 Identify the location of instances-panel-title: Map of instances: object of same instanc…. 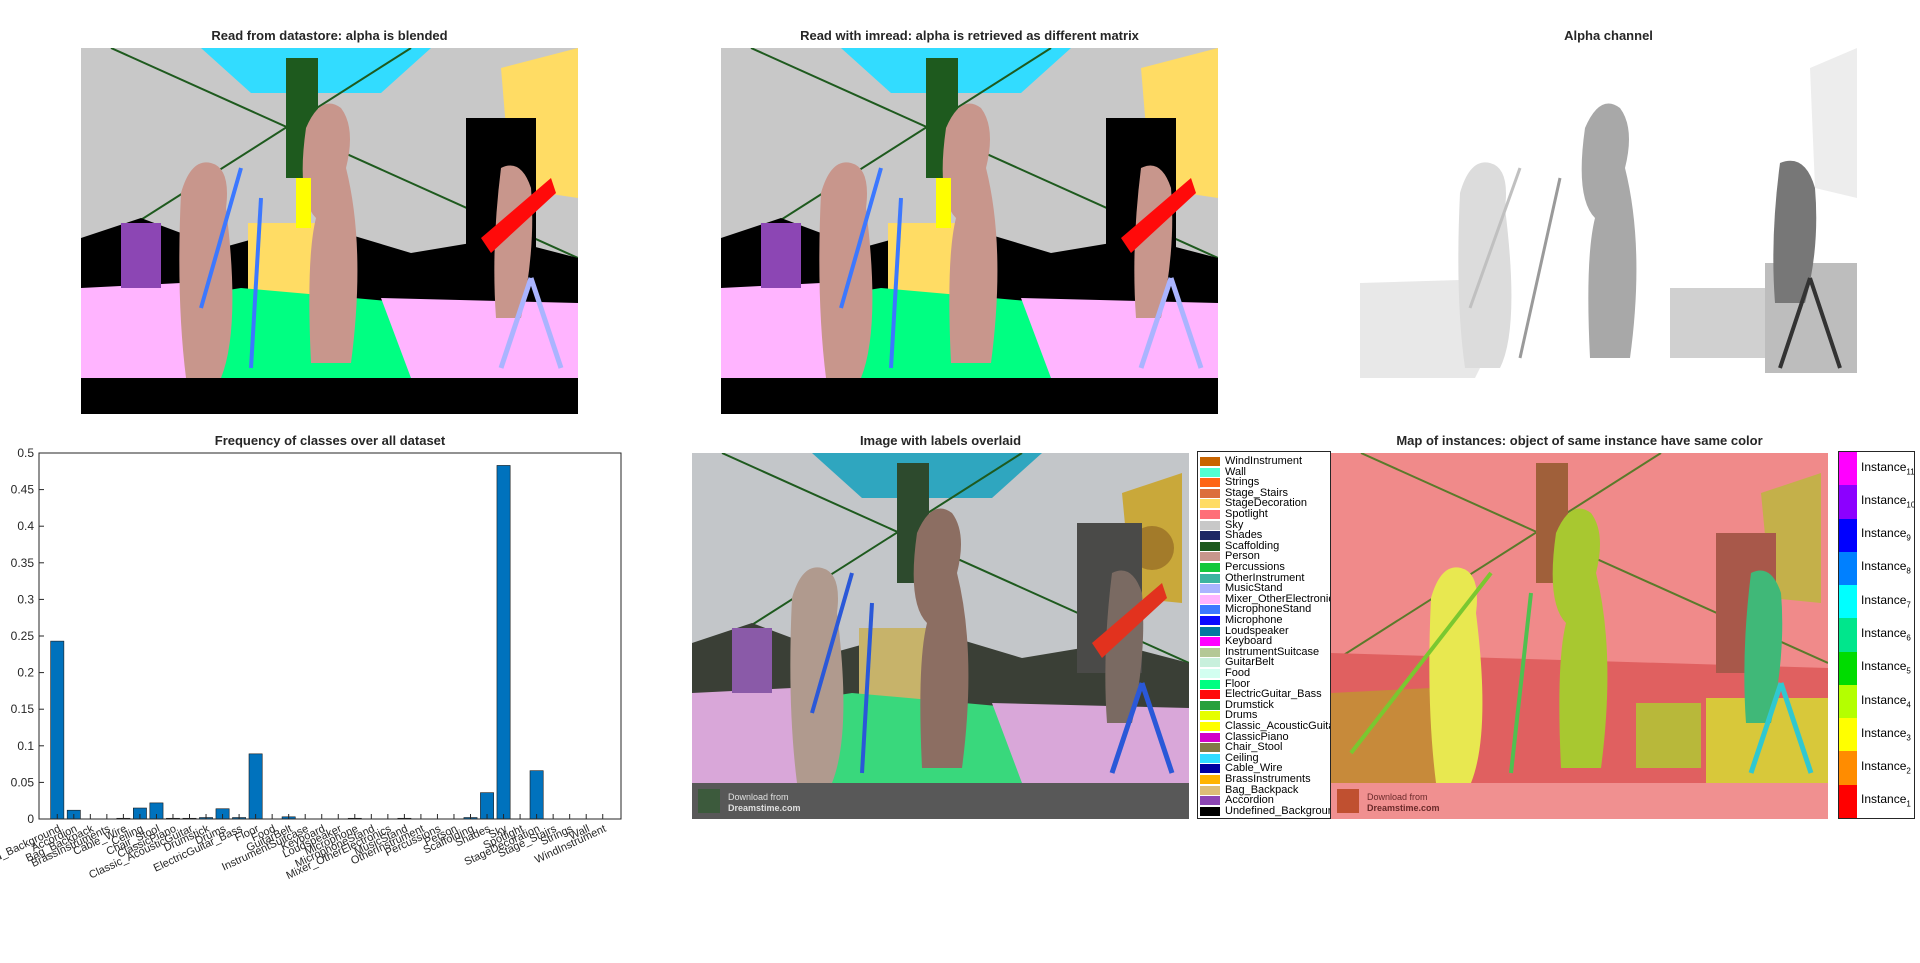
(1579, 440).